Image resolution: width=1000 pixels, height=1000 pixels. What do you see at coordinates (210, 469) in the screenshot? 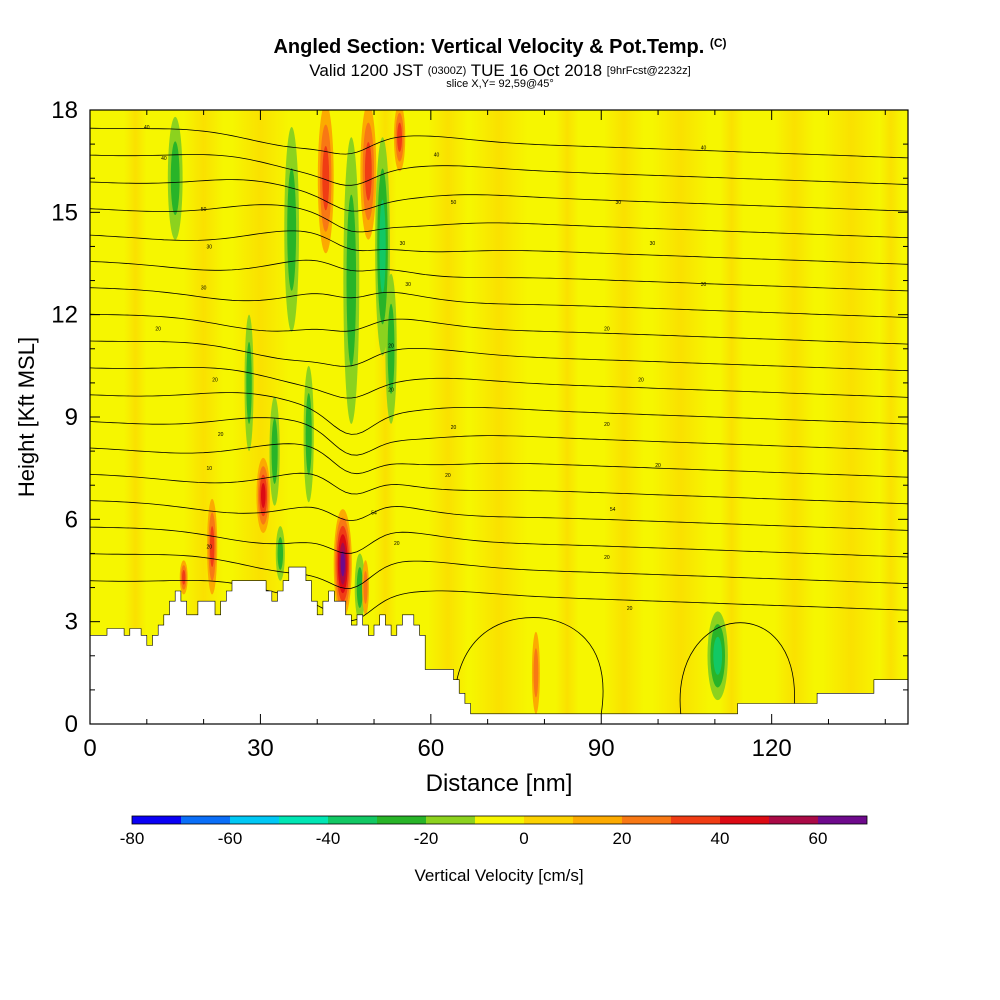
I see `theta-contour-label: 10` at bounding box center [210, 469].